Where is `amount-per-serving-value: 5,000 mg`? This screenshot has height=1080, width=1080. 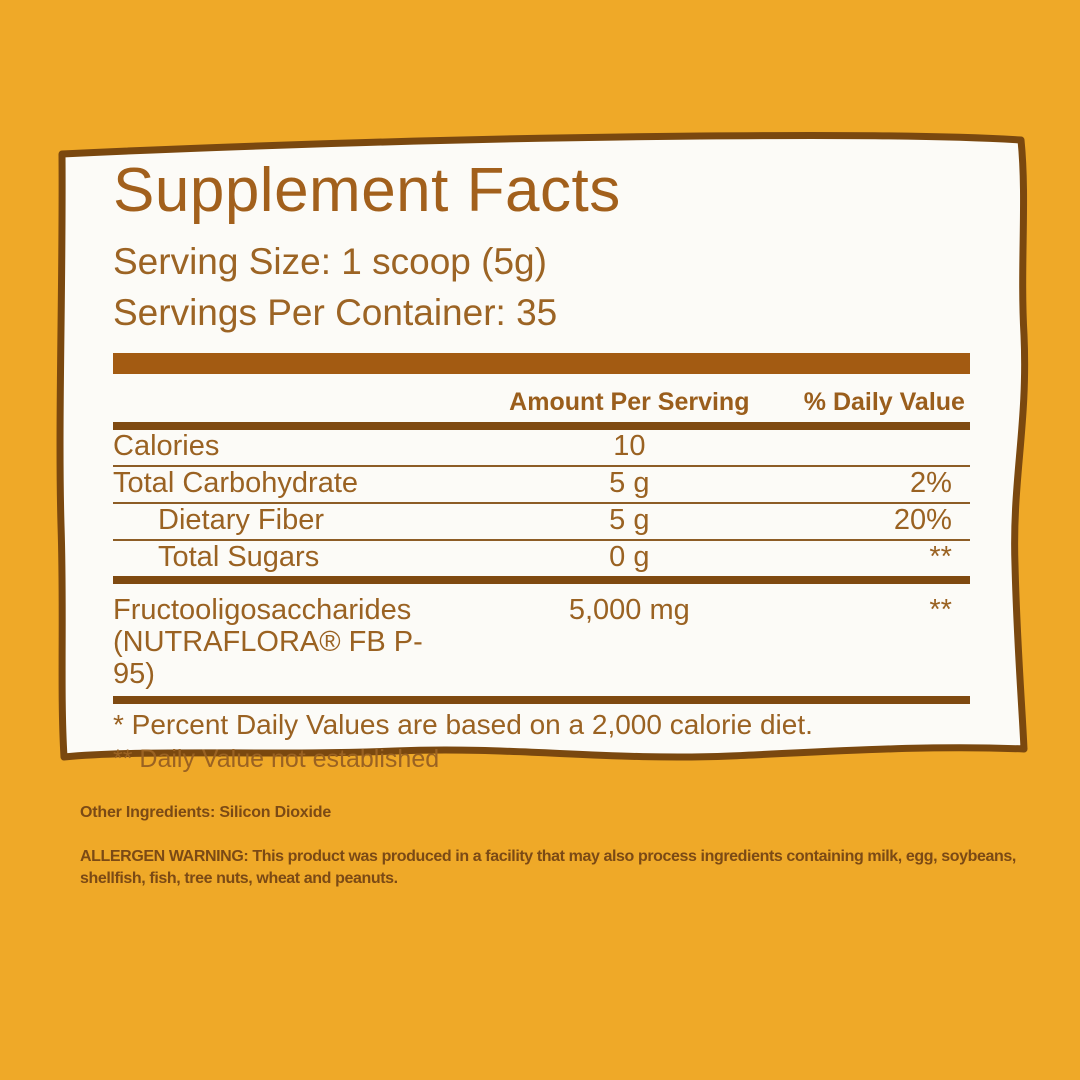 amount-per-serving-value: 5,000 mg is located at coordinates (629, 609).